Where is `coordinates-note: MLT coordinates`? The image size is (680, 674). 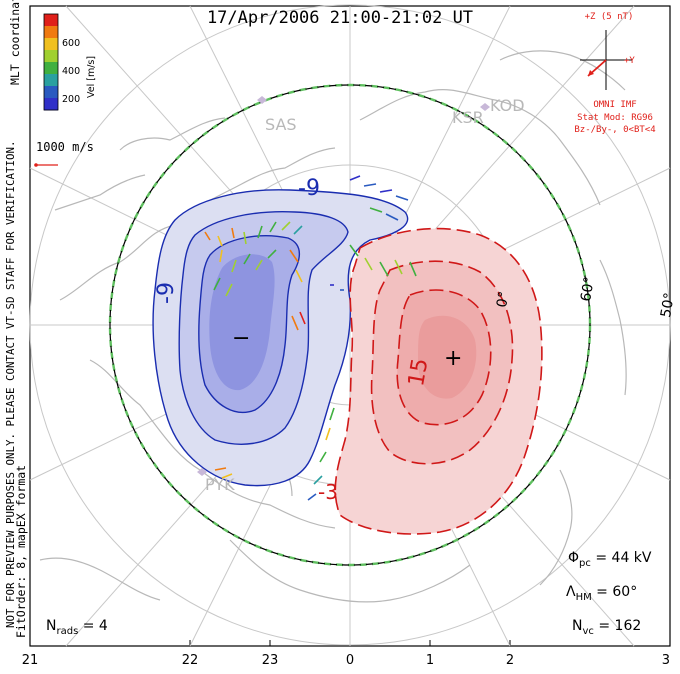
coordinates-note: MLT coordinates is located at coordinates (15, 42).